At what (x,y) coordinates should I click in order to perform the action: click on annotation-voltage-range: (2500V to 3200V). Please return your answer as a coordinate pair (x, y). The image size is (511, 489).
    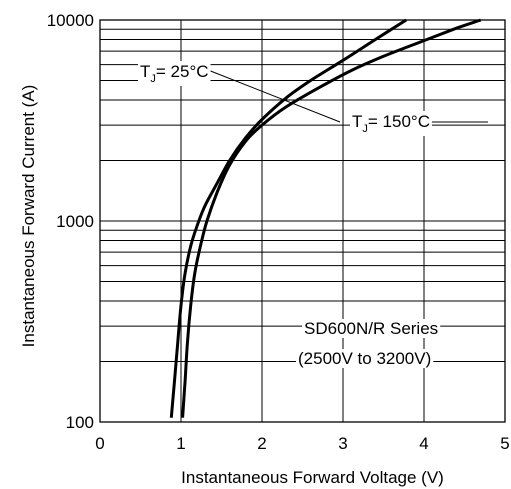
    Looking at the image, I should click on (364, 358).